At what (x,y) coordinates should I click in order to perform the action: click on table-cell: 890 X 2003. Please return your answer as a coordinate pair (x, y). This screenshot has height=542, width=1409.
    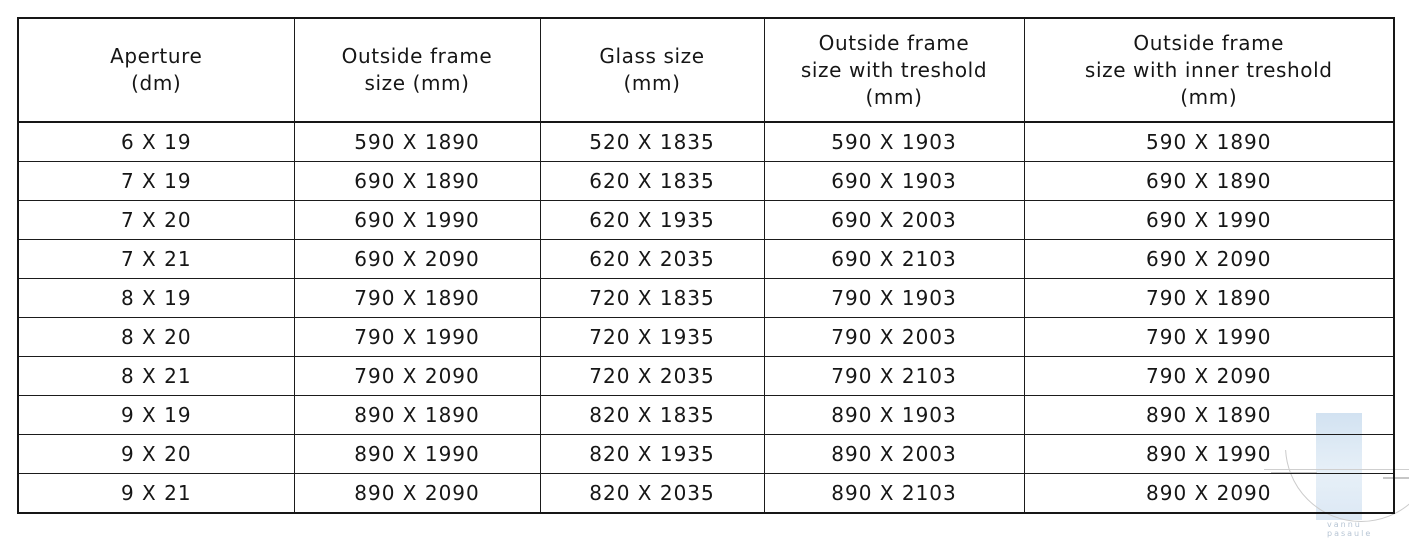
    Looking at the image, I should click on (894, 454).